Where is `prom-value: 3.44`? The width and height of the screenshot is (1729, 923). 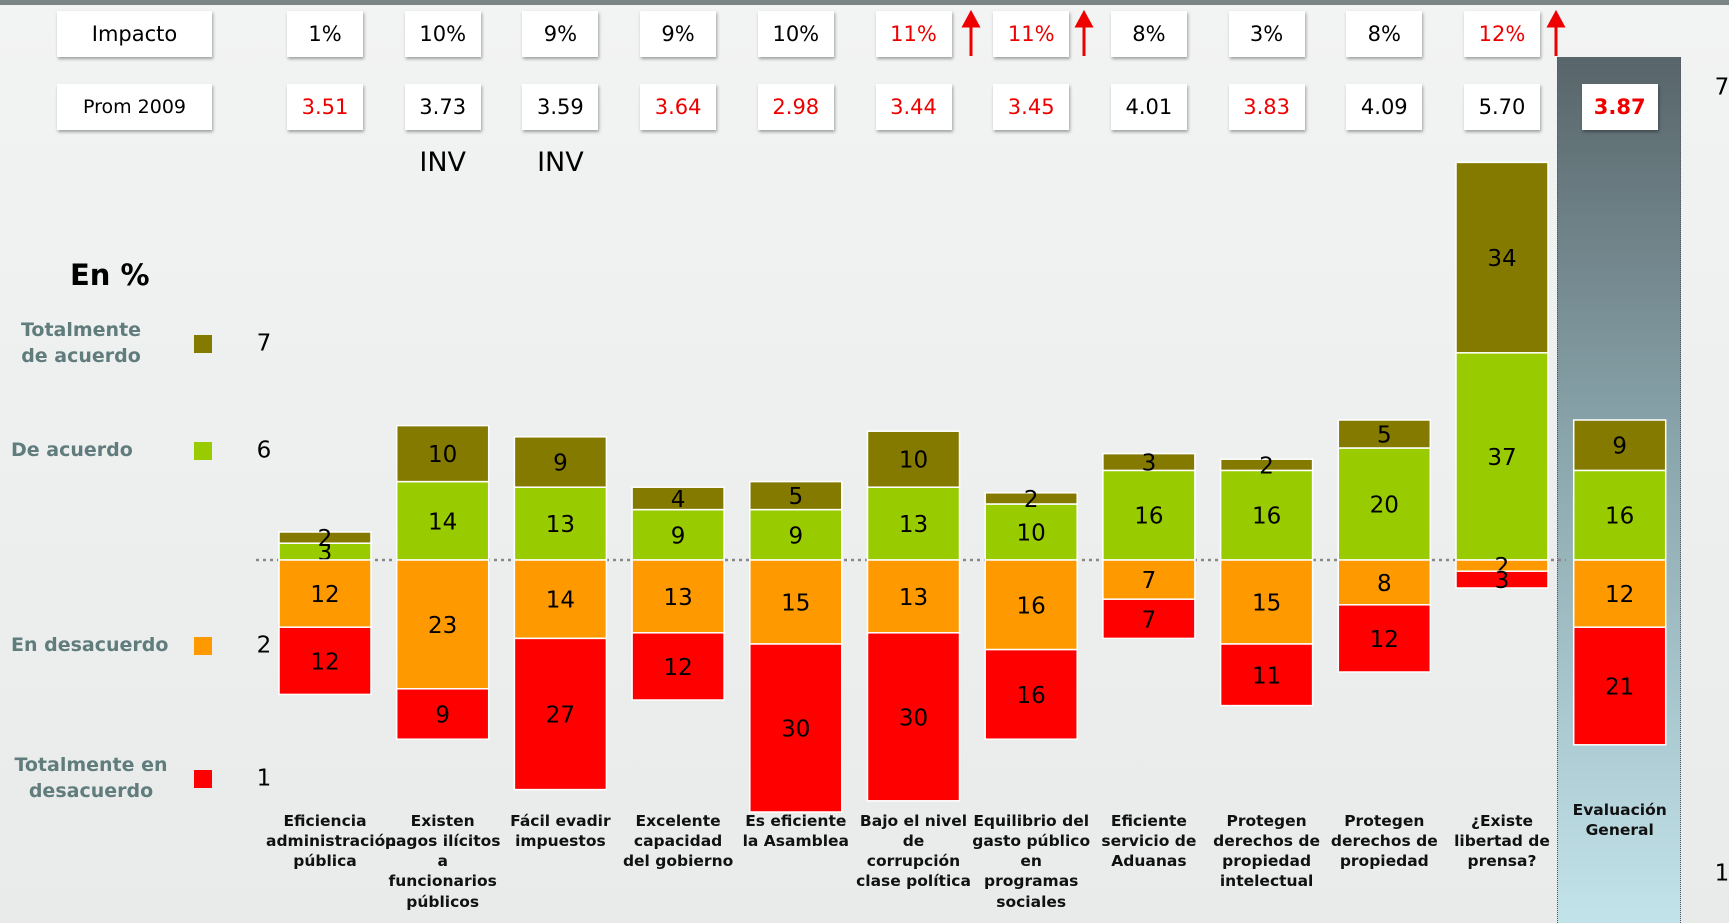
prom-value: 3.44 is located at coordinates (913, 107).